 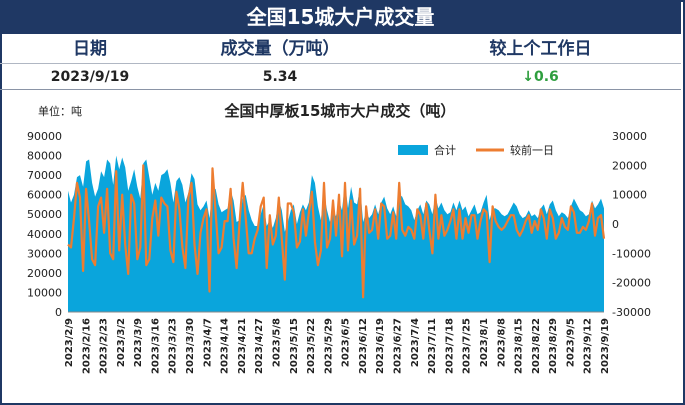 I want to click on y-left-tick-label: 90000, so click(x=44, y=136).